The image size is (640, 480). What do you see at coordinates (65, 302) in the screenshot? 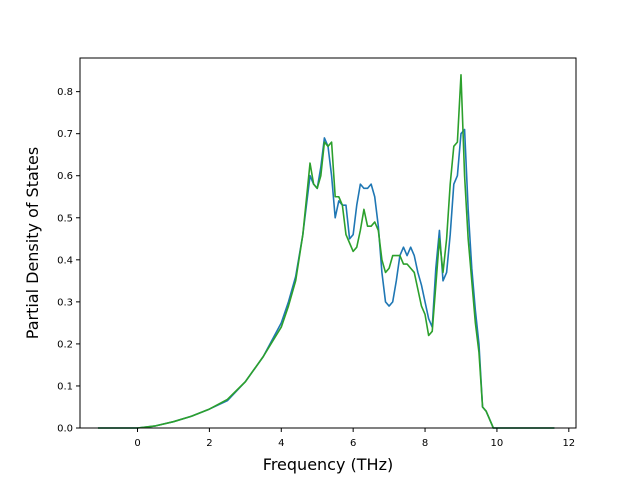
I see `y-tick-label: 0.3` at bounding box center [65, 302].